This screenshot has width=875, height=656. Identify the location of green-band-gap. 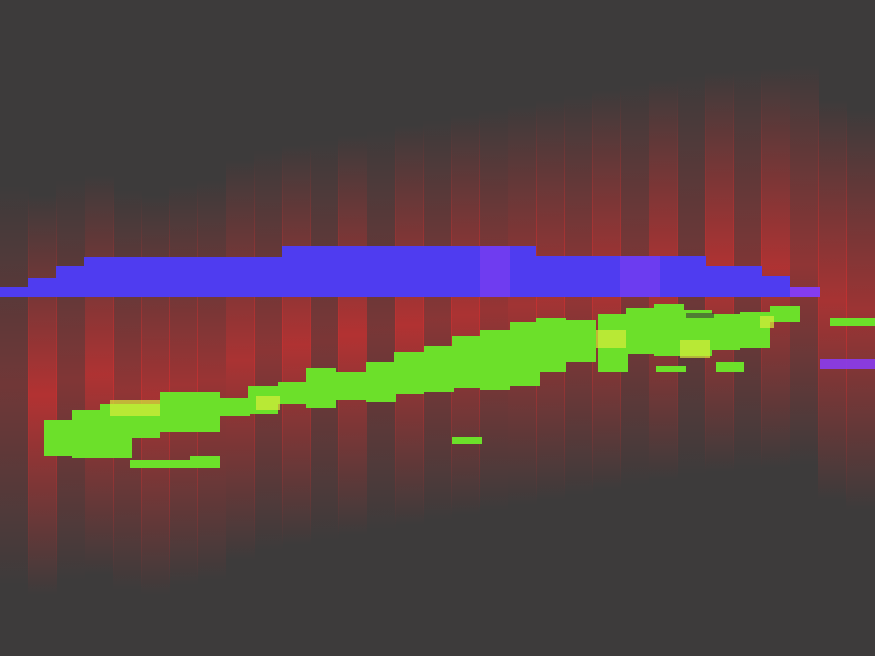
(700, 315).